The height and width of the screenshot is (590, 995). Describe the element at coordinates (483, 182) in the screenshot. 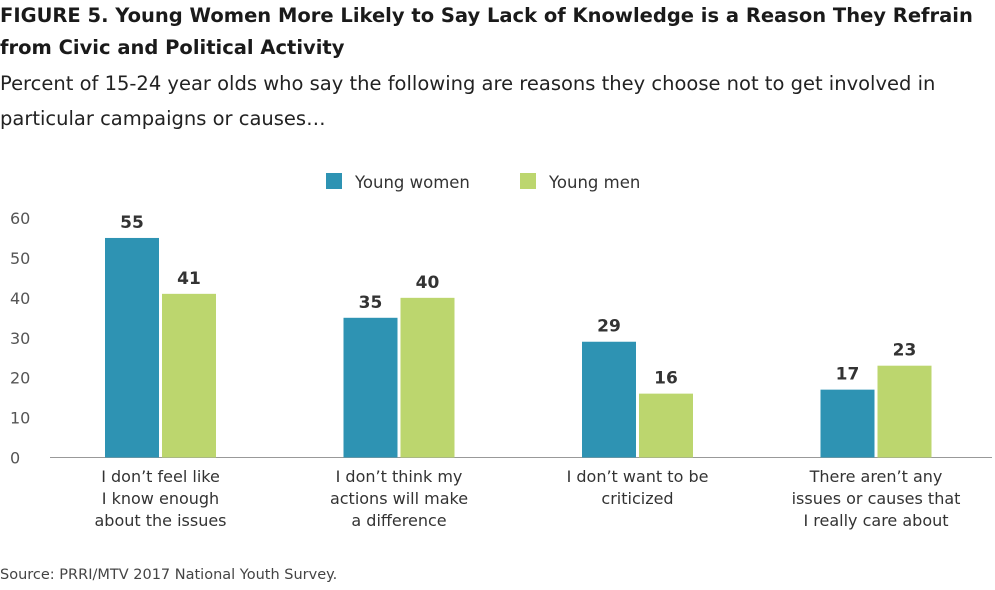

I see `legend: Young women Young men` at that location.